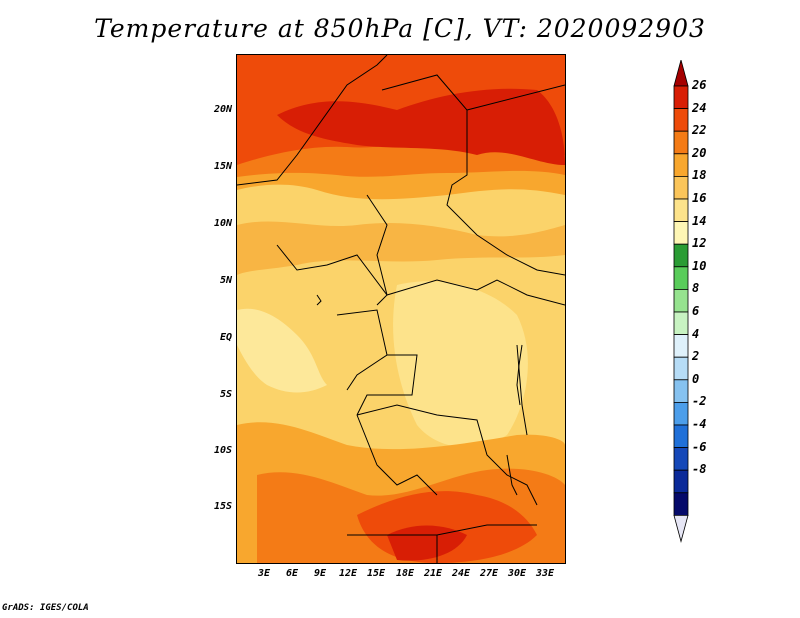 This screenshot has width=800, height=618. Describe the element at coordinates (222, 506) in the screenshot. I see `y-tick-label: 15S` at that location.